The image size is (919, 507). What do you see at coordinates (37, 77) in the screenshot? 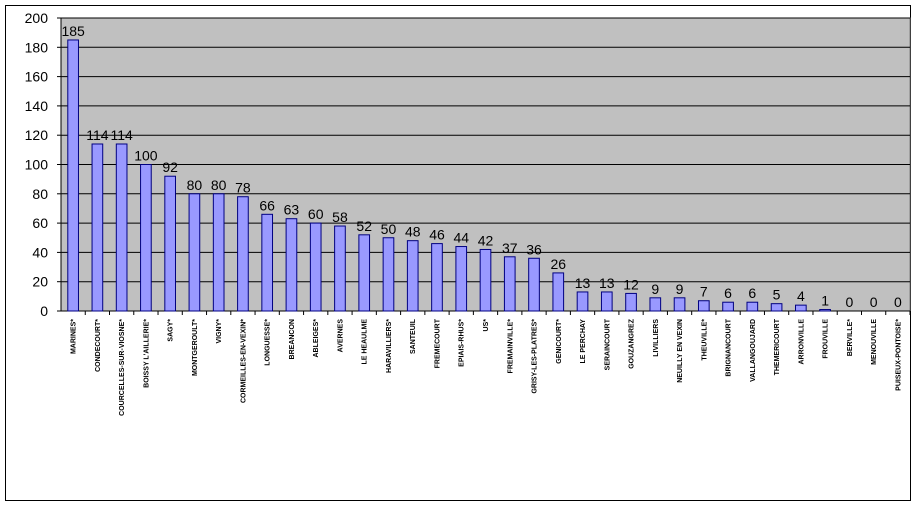
I see `y-tick-label: 160` at bounding box center [37, 77].